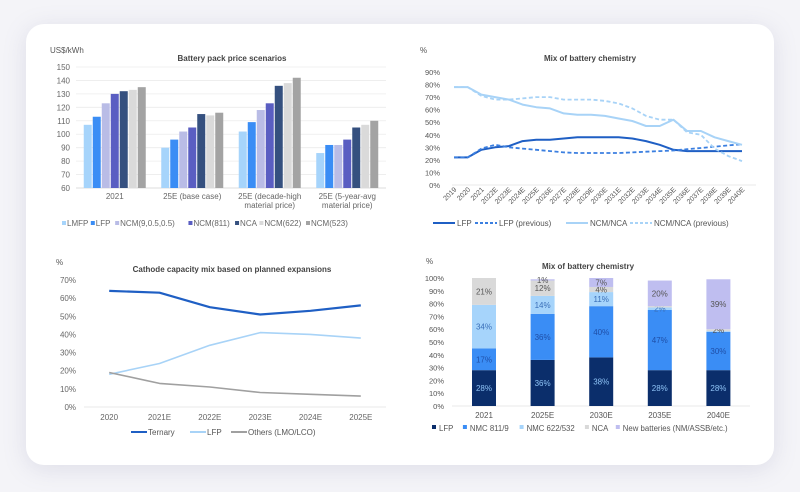 The height and width of the screenshot is (492, 800). Describe the element at coordinates (609, 223) in the screenshot. I see `legend-label: NCM/NCA` at that location.